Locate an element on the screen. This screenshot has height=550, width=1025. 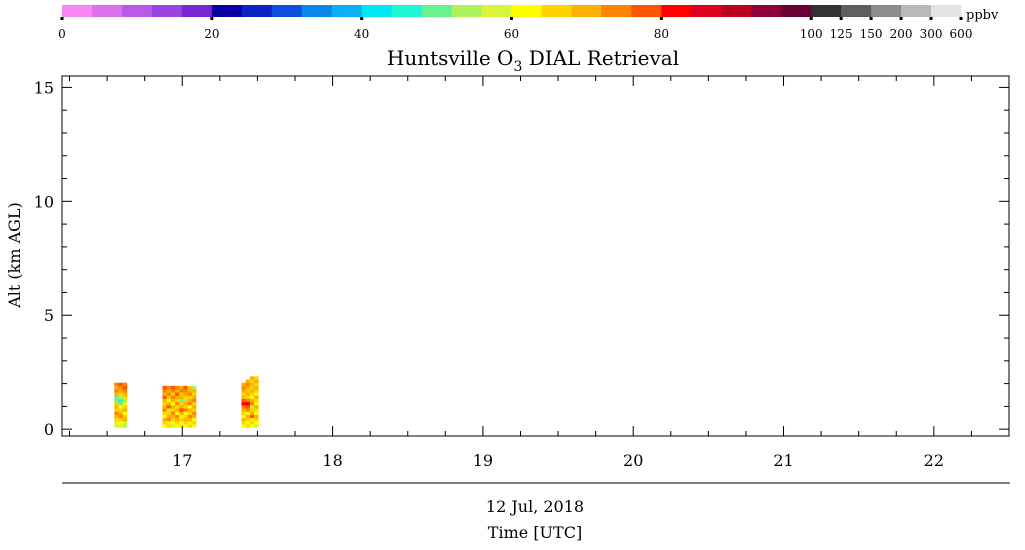
x-tick-label: 19 is located at coordinates (483, 460).